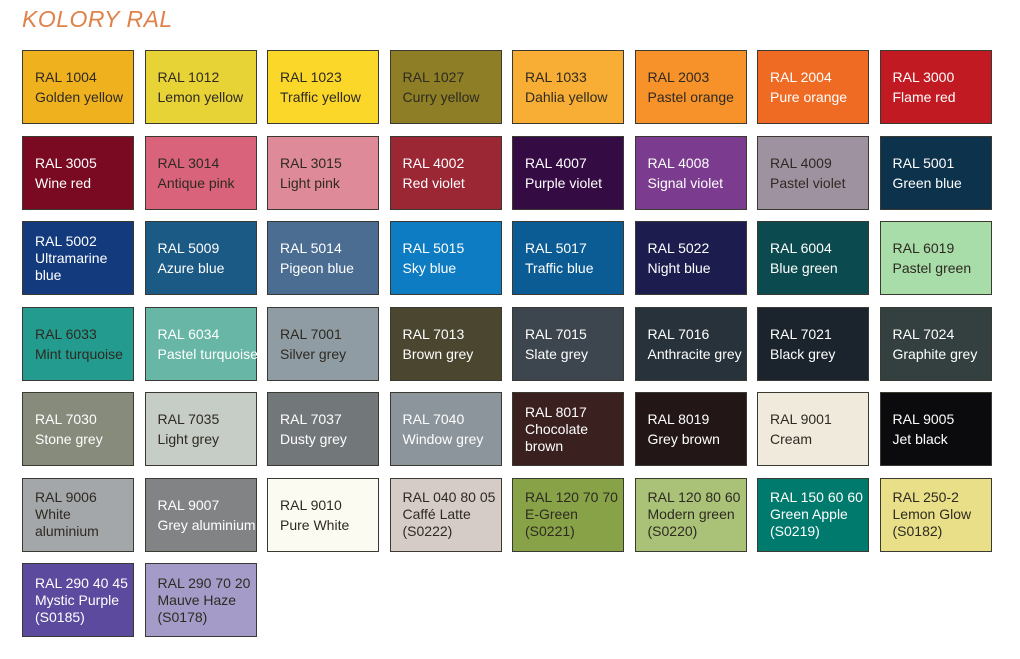 The width and height of the screenshot is (1020, 659). Describe the element at coordinates (323, 258) in the screenshot. I see `color-swatch: RAL 5014 Pigeon blue` at that location.